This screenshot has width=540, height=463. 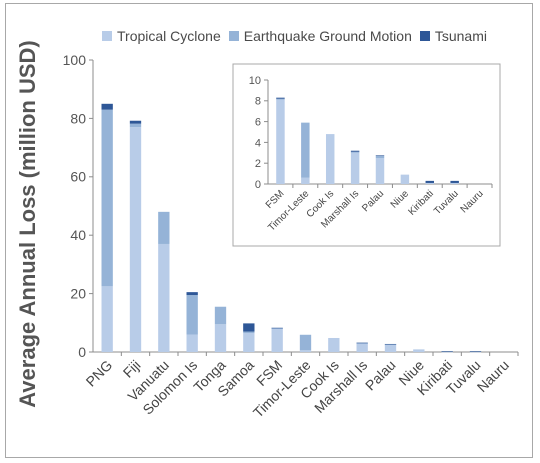 I want to click on main-y-tick-label: 0, so click(x=82, y=352).